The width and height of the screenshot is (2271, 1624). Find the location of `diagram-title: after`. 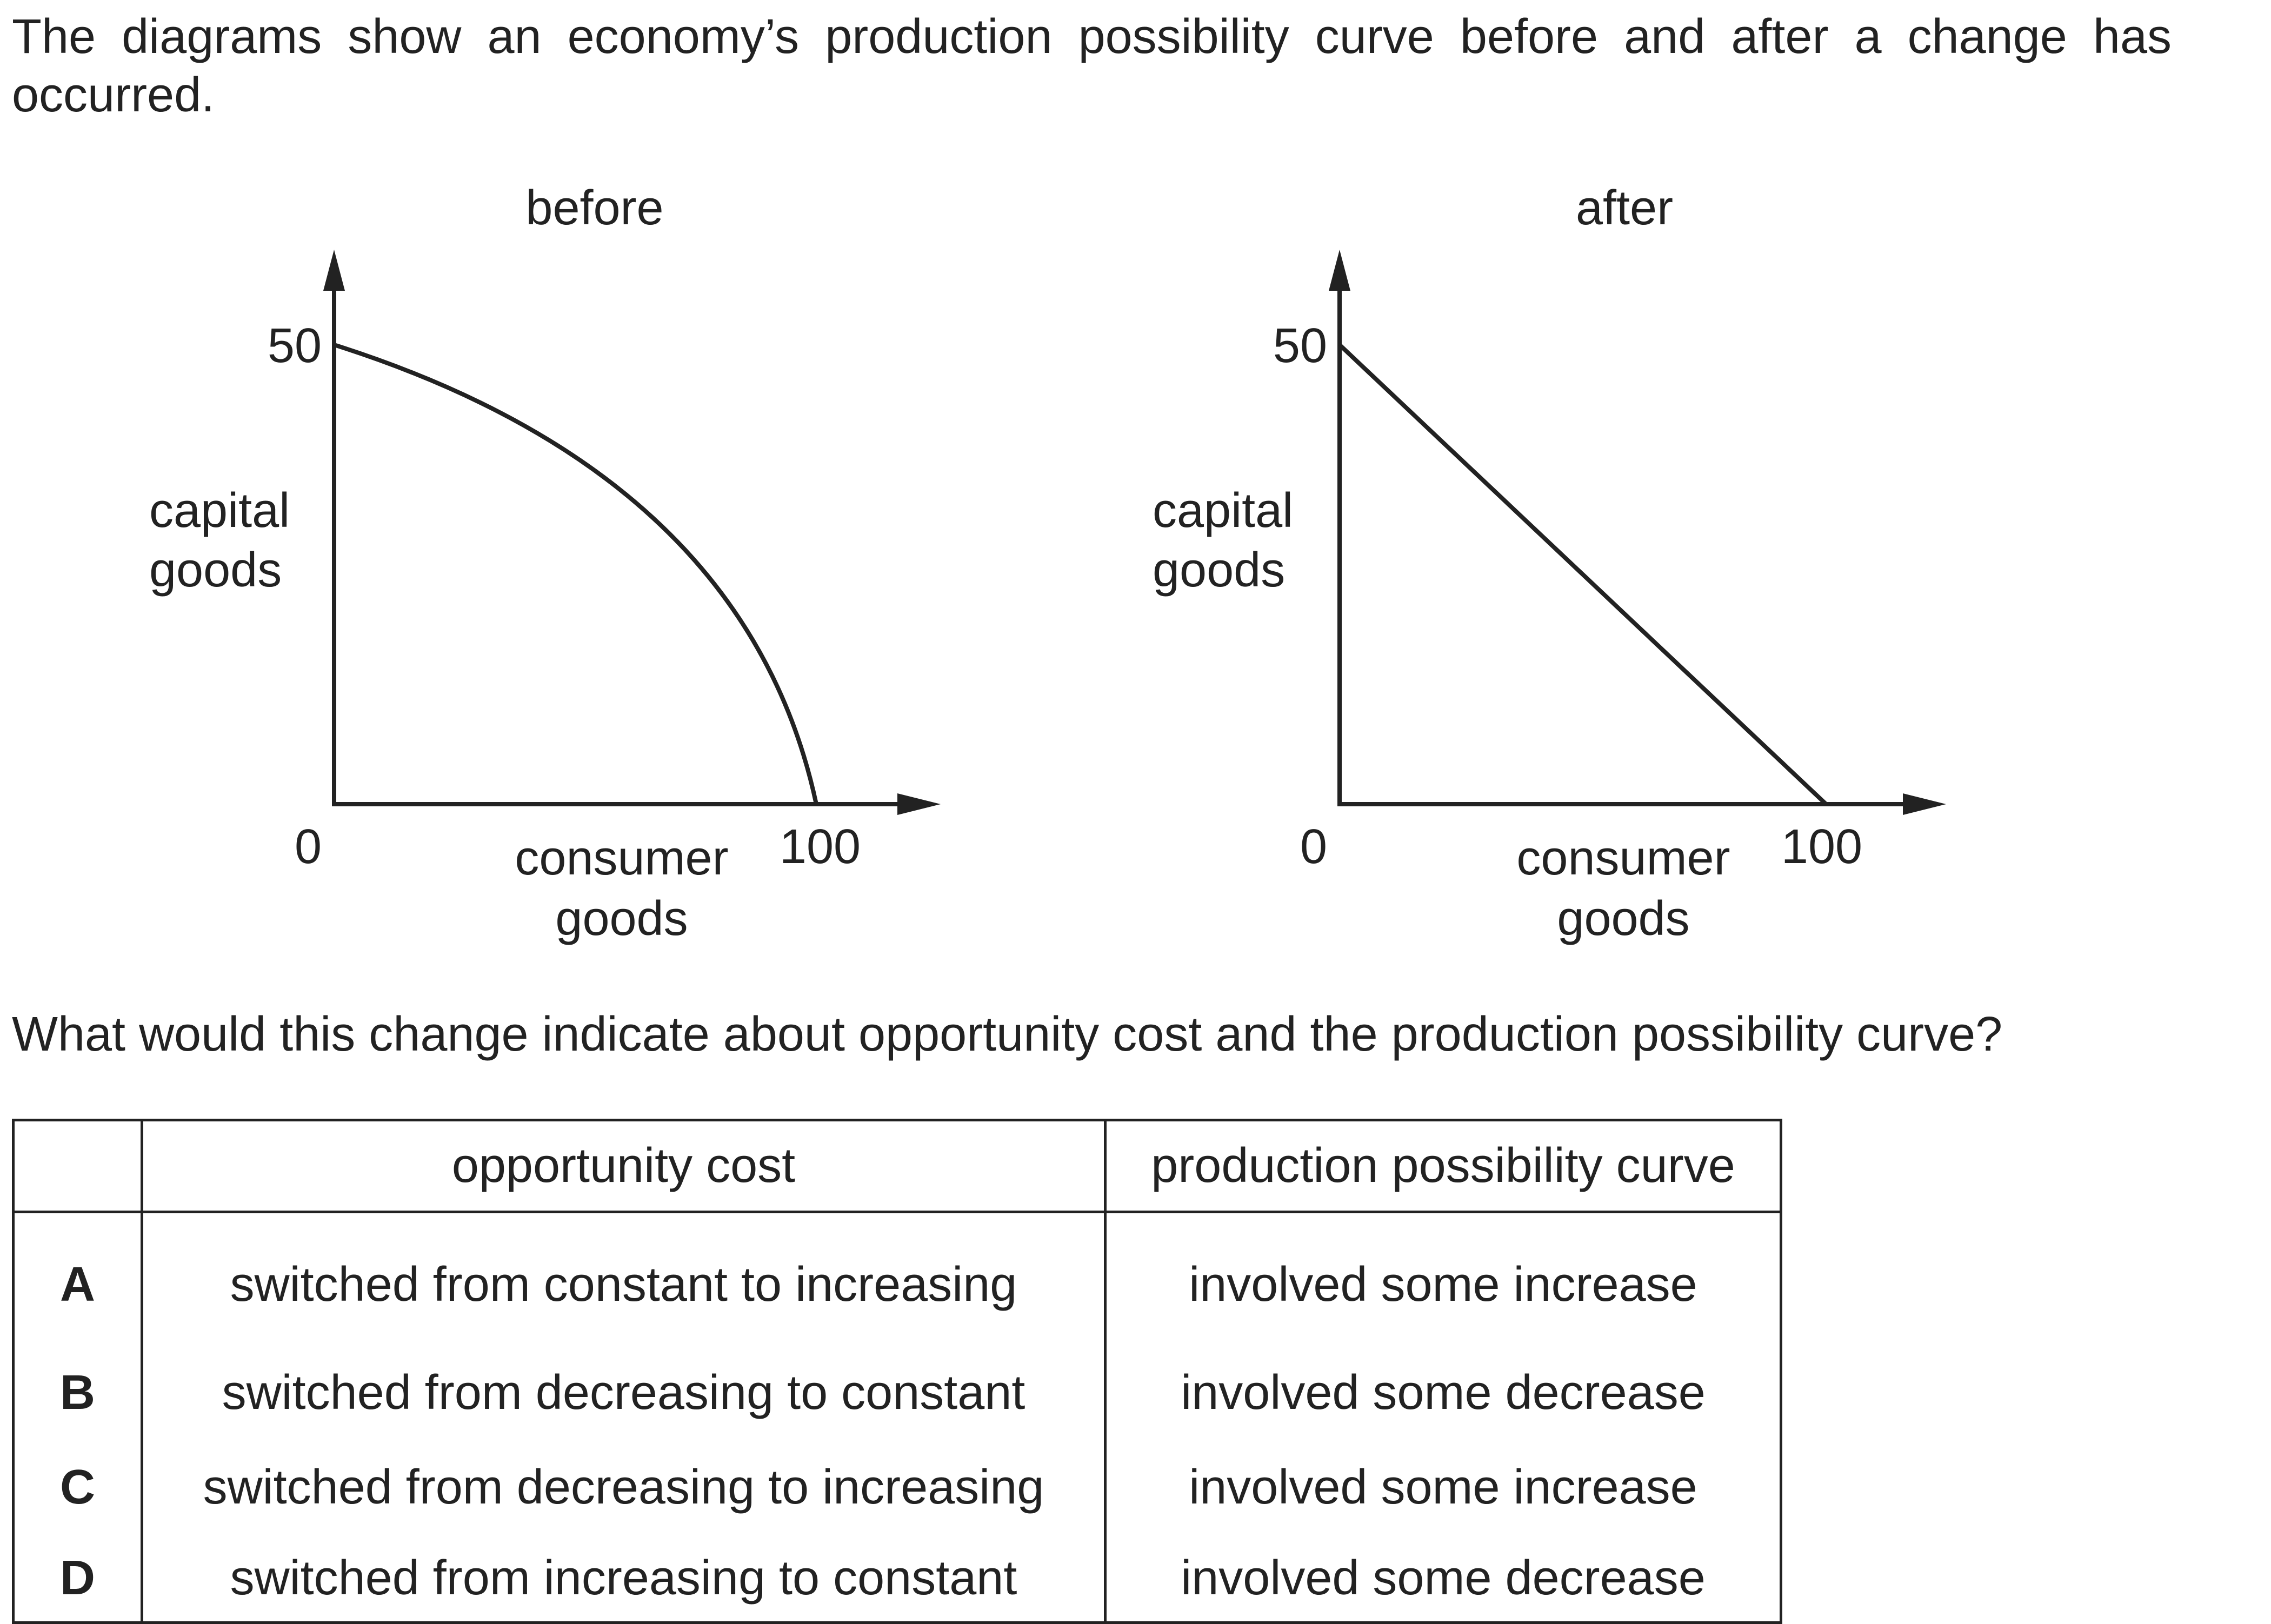

diagram-title: after is located at coordinates (1624, 208).